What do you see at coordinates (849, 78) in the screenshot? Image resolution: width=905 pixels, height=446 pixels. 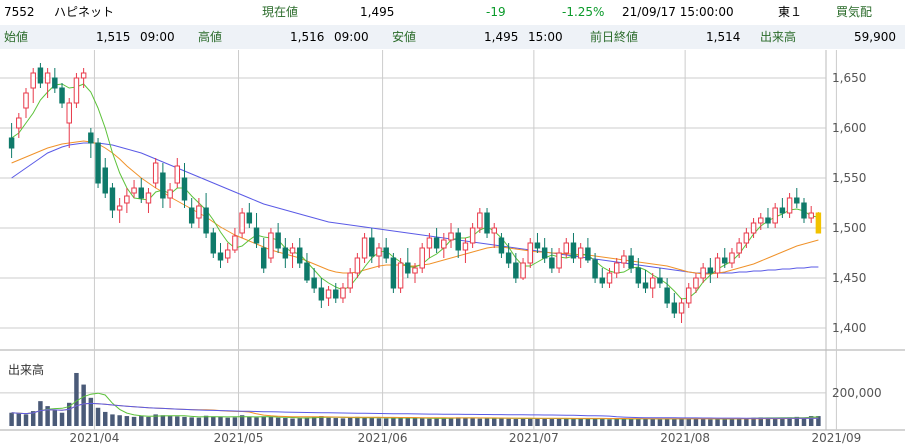 I see `price-tick-label: 1,650` at bounding box center [849, 78].